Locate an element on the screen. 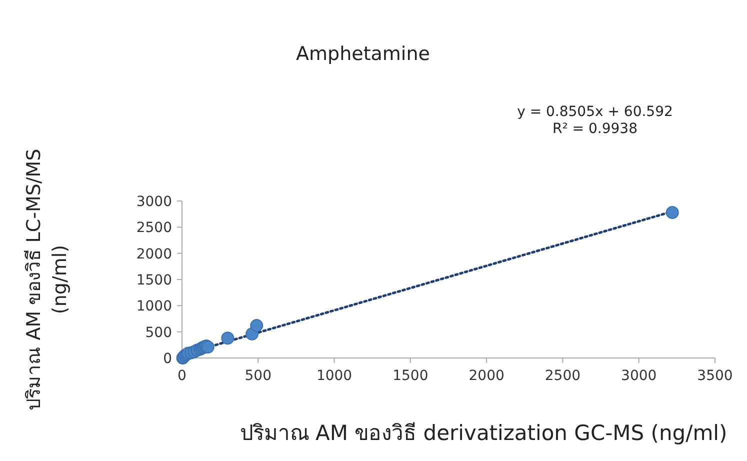 Image resolution: width=747 pixels, height=461 pixels. x-tick-label: 3500 is located at coordinates (715, 376).